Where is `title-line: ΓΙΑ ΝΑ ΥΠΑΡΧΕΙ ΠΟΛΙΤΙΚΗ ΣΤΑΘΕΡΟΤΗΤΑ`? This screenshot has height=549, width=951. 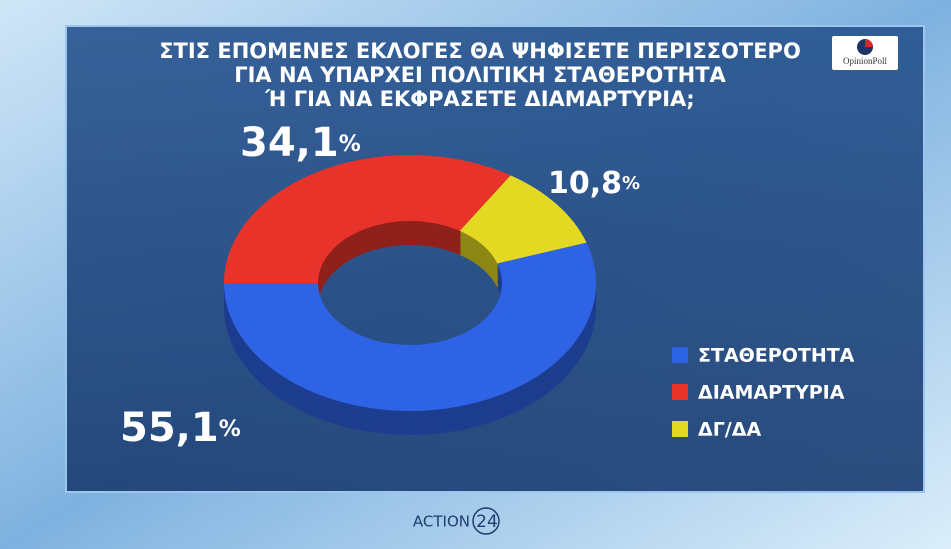
title-line: ΓΙΑ ΝΑ ΥΠΑΡΧΕΙ ΠΟΛΙΤΙΚΗ ΣΤΑΘΕΡΟΤΗΤΑ is located at coordinates (480, 75).